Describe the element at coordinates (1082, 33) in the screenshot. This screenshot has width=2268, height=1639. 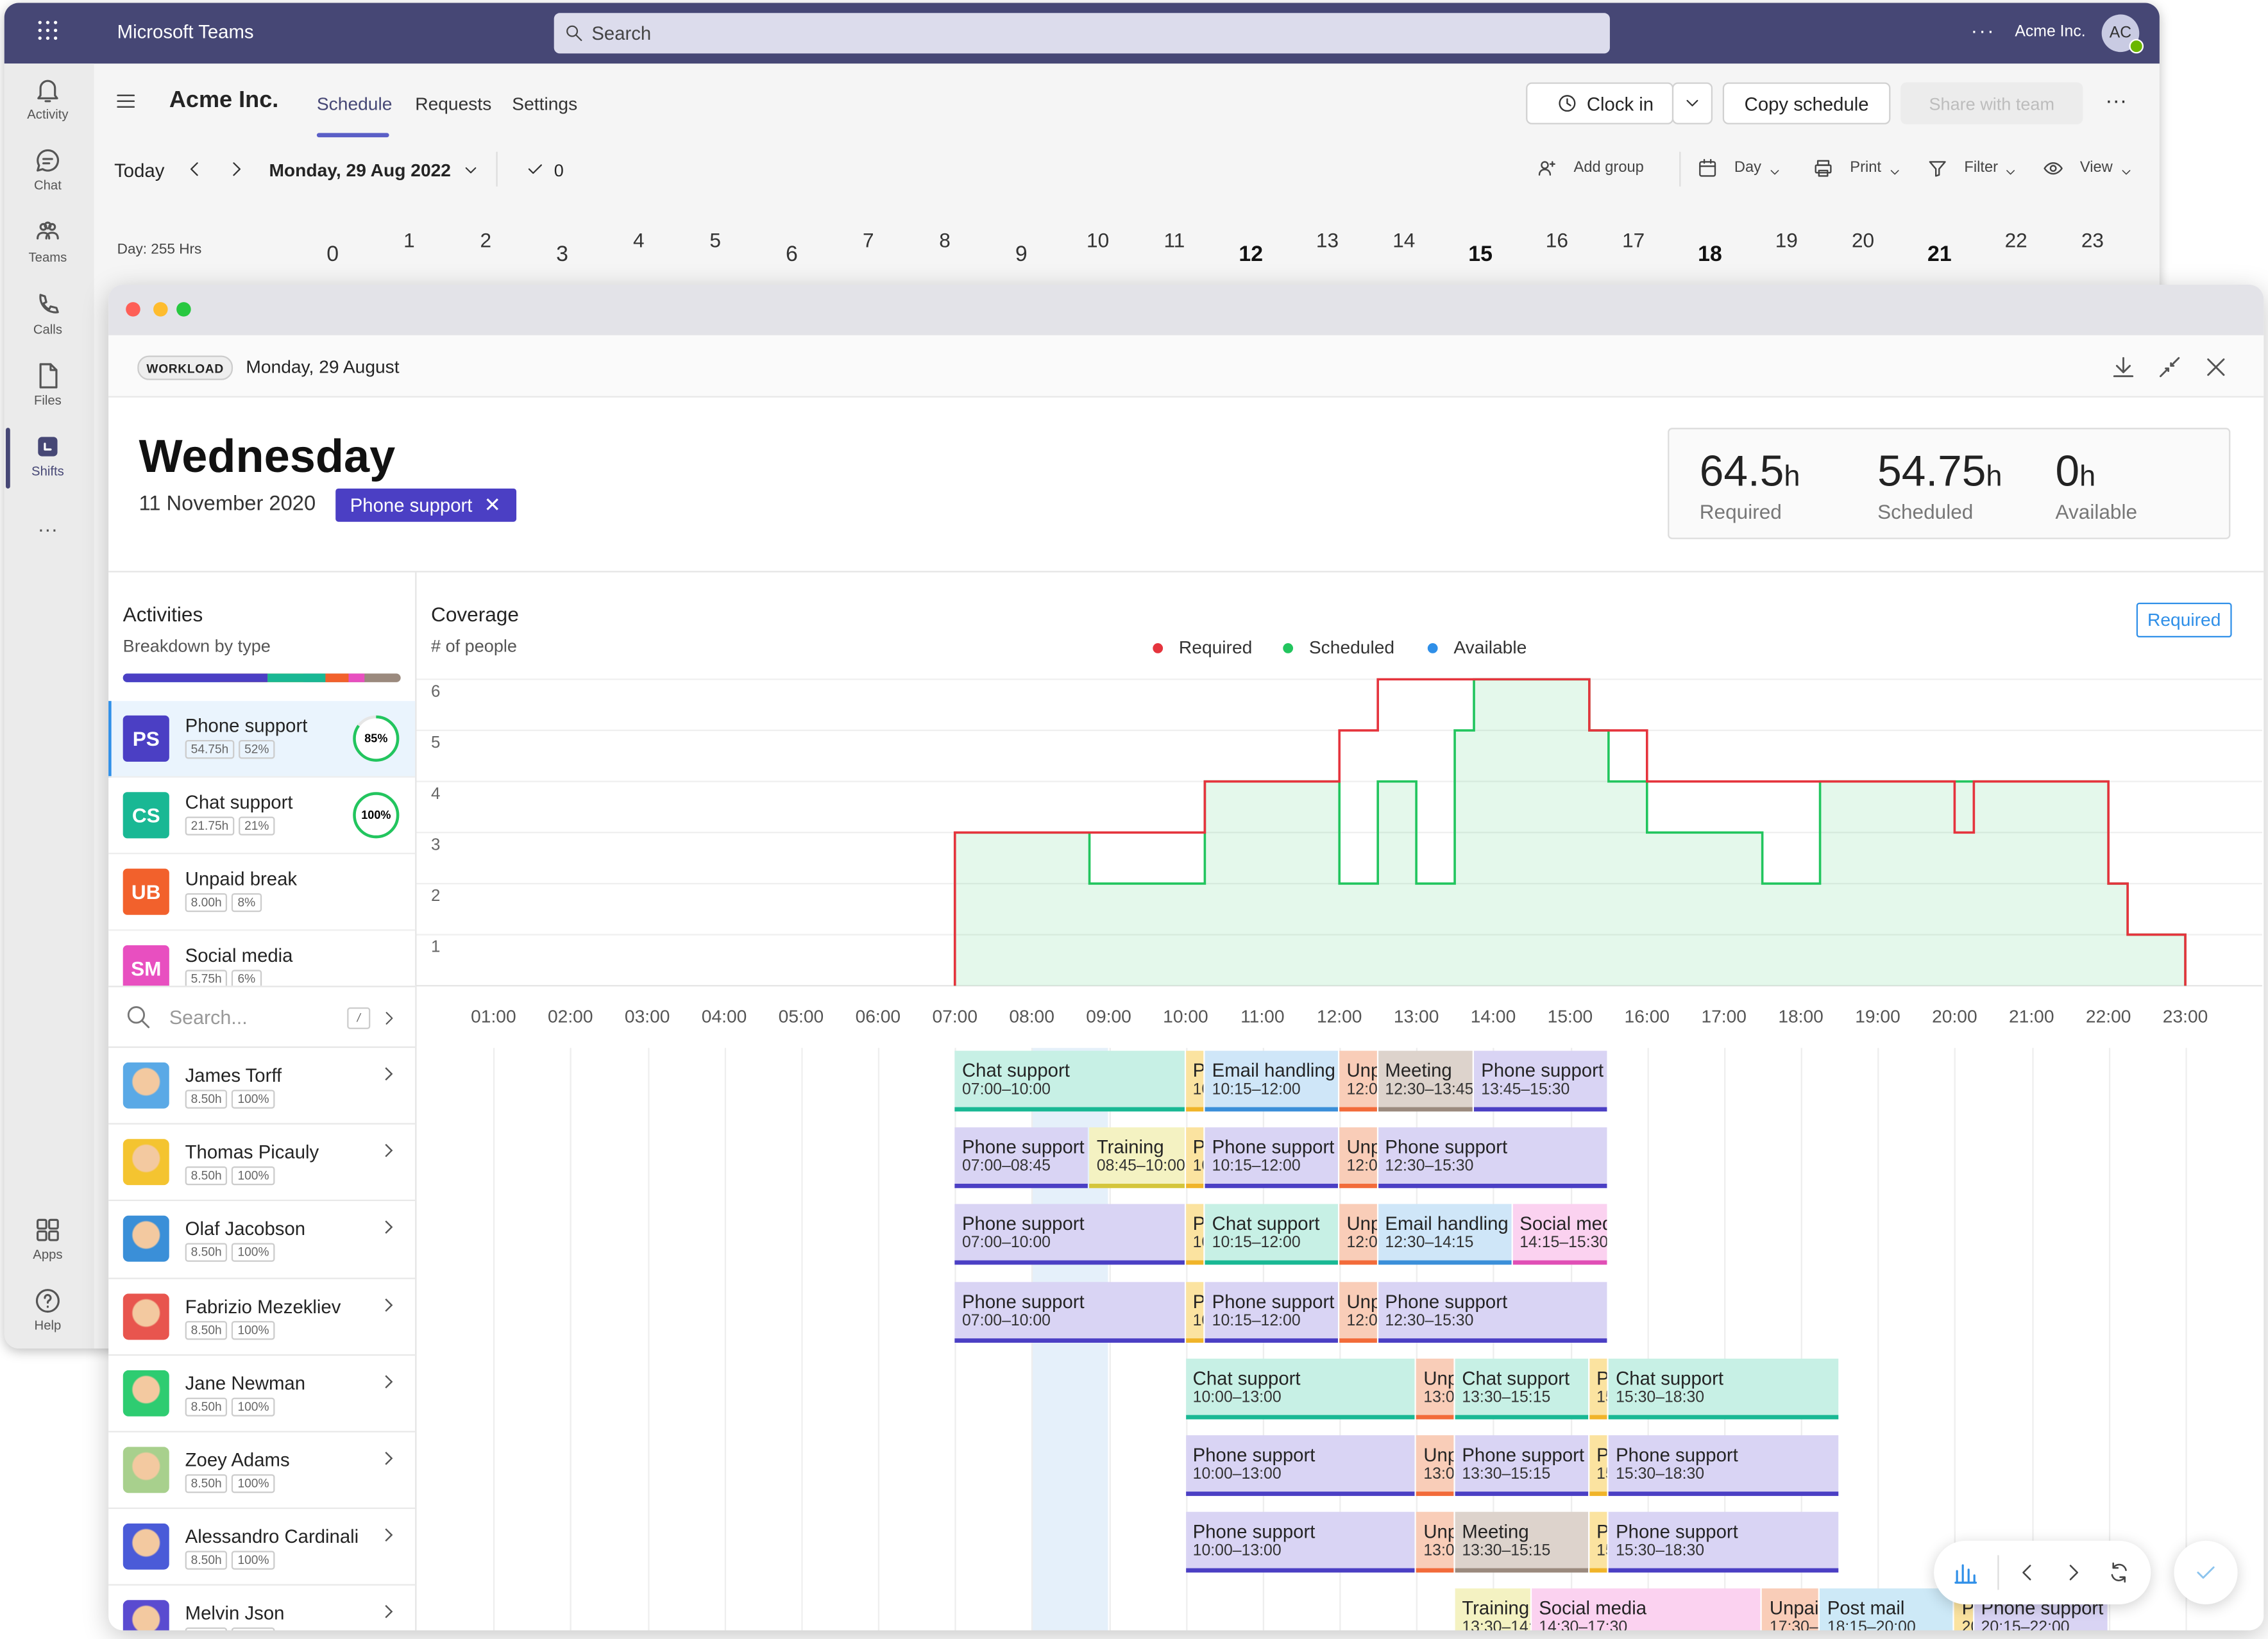
I see `search-box` at that location.